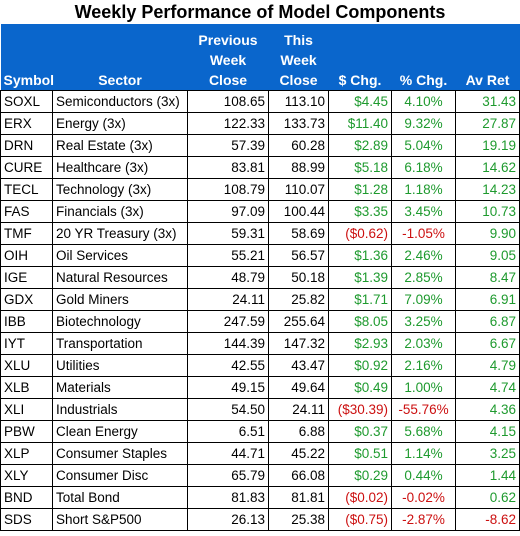  I want to click on avg-return-cell: -8.62, so click(487, 519).